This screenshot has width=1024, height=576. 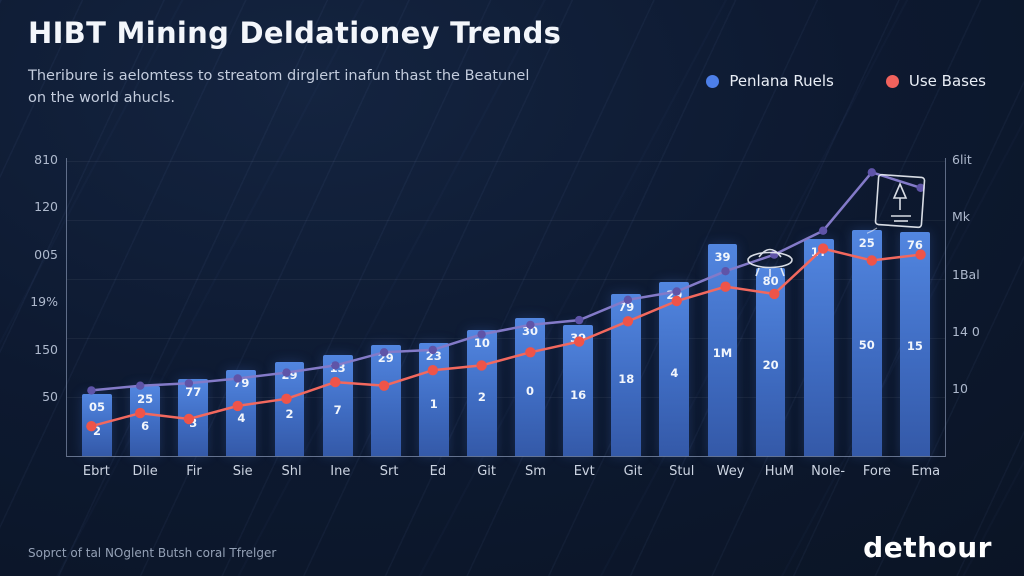 I want to click on bar: 25 50, so click(x=866, y=342).